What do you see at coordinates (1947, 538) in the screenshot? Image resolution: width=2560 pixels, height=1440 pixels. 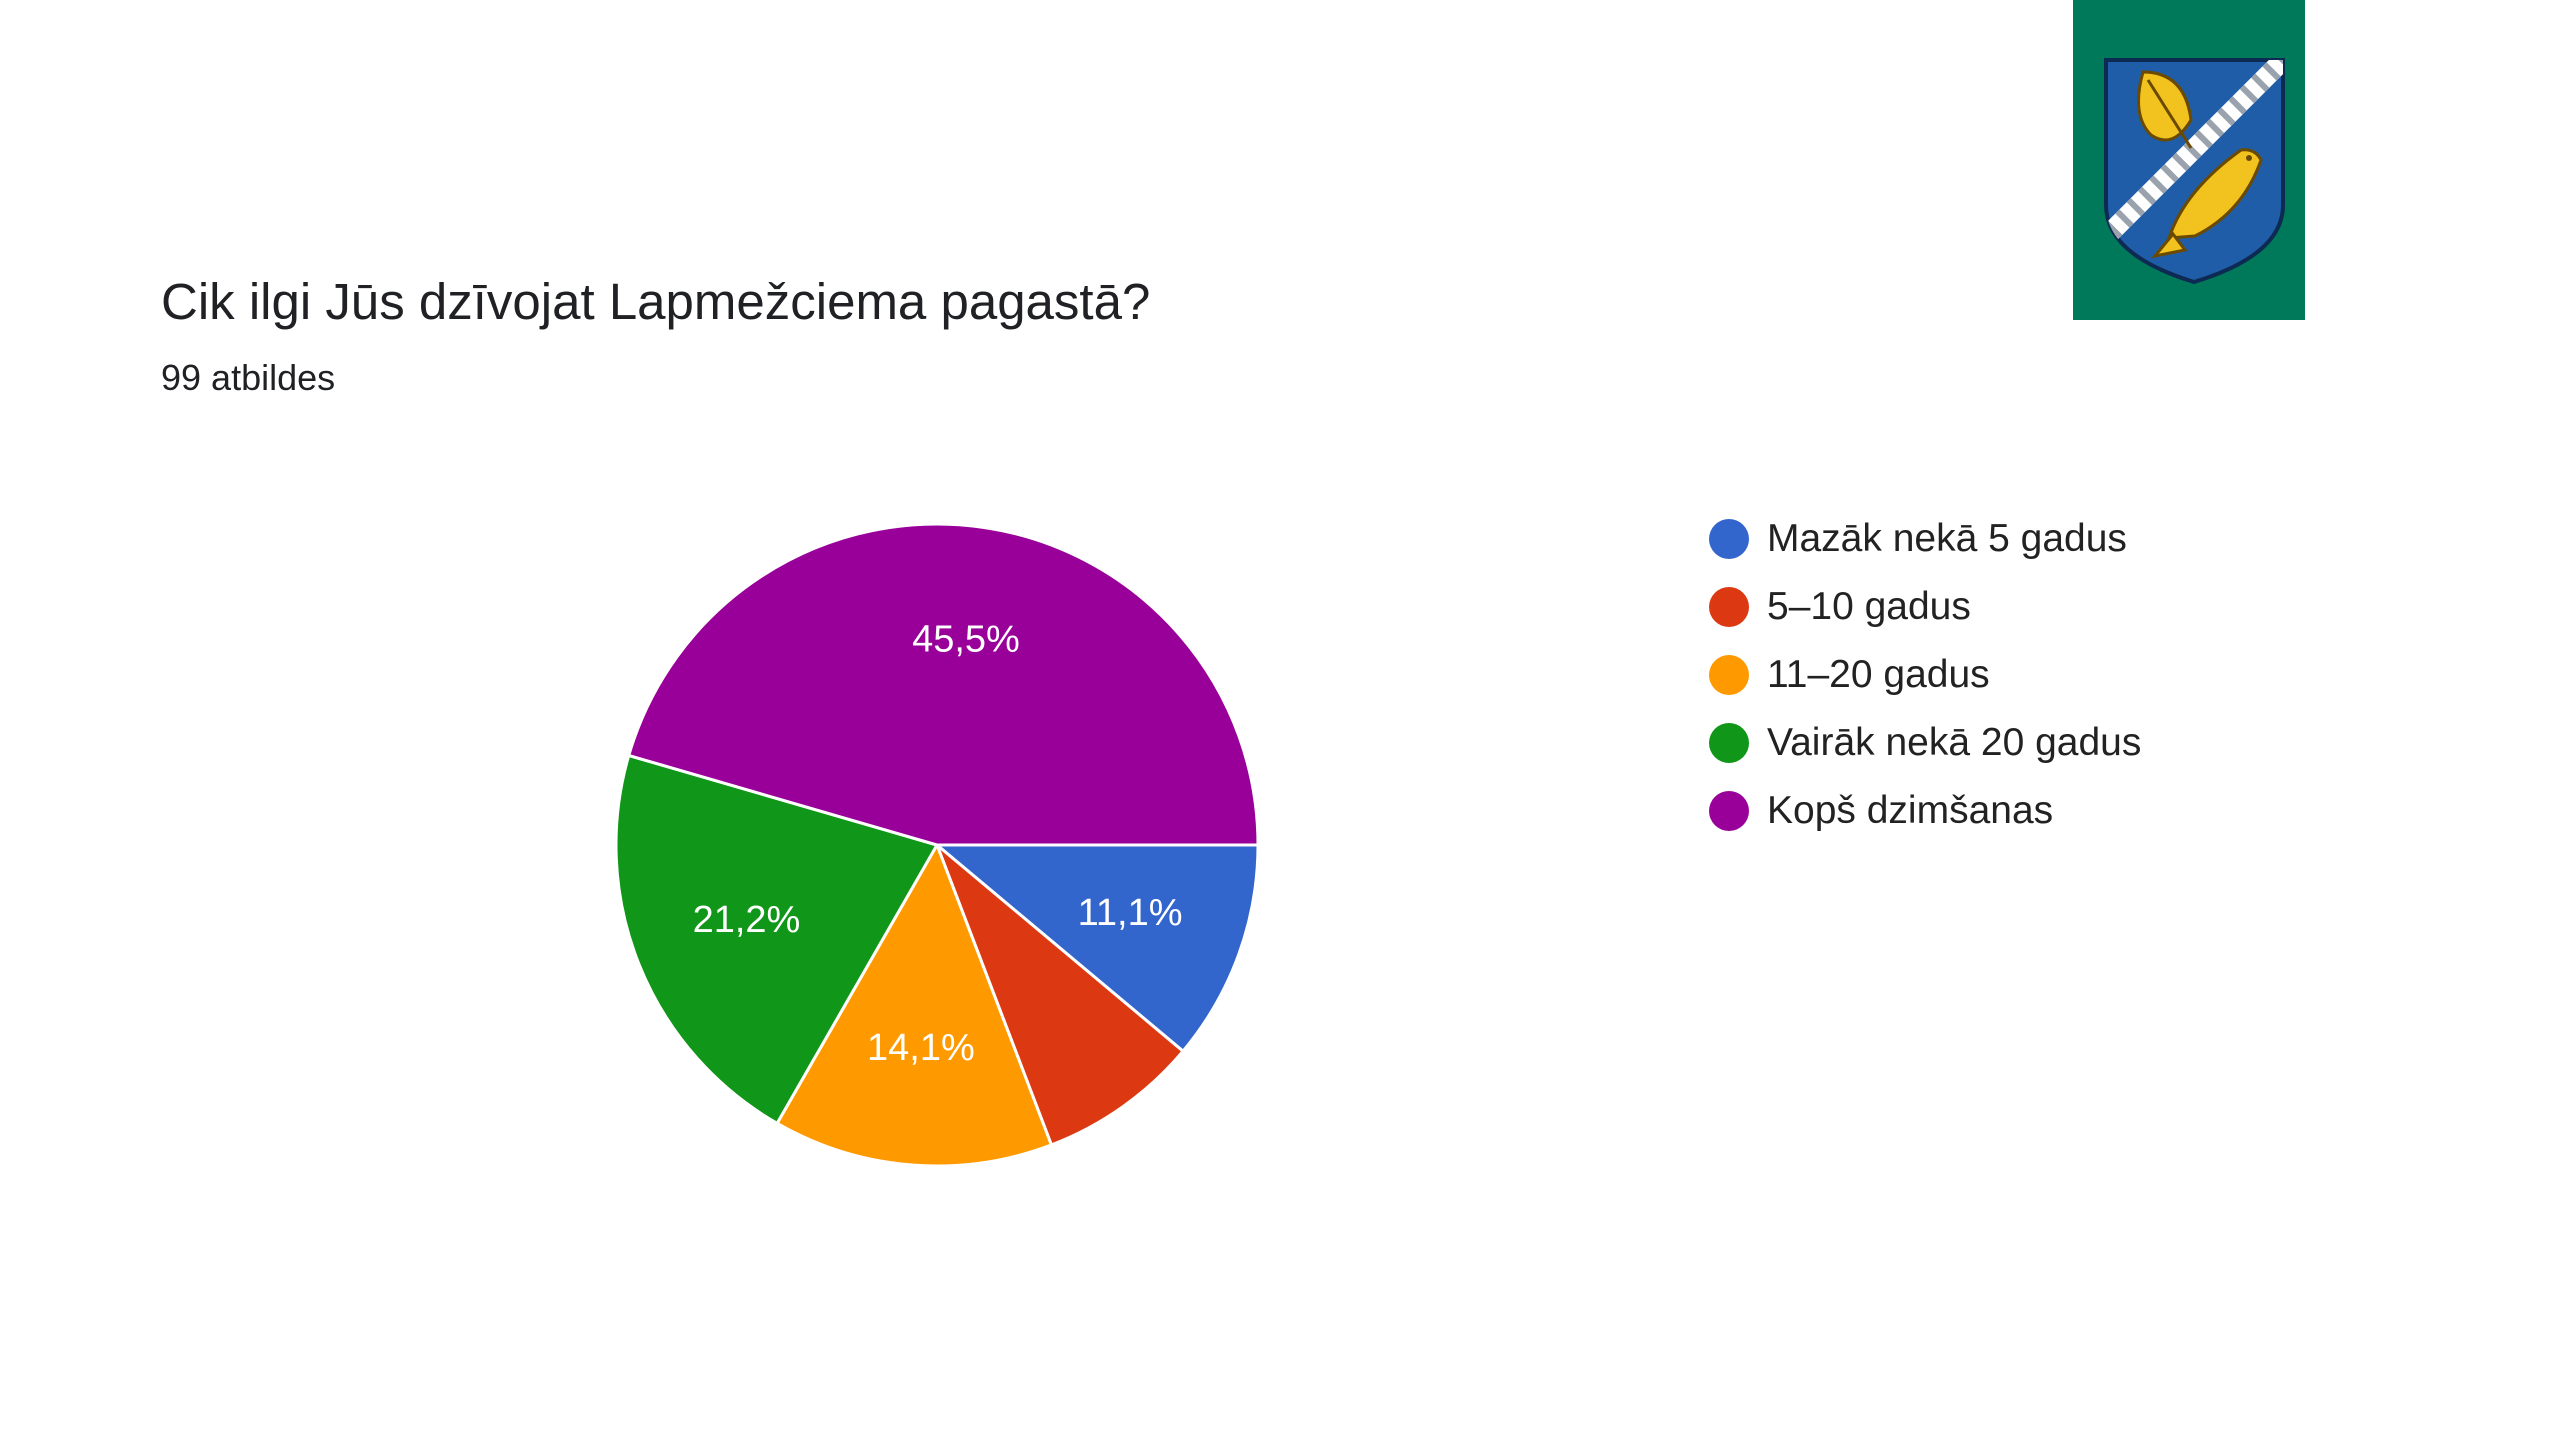 I see `legend-label: Mazāk nekā 5 gadus` at bounding box center [1947, 538].